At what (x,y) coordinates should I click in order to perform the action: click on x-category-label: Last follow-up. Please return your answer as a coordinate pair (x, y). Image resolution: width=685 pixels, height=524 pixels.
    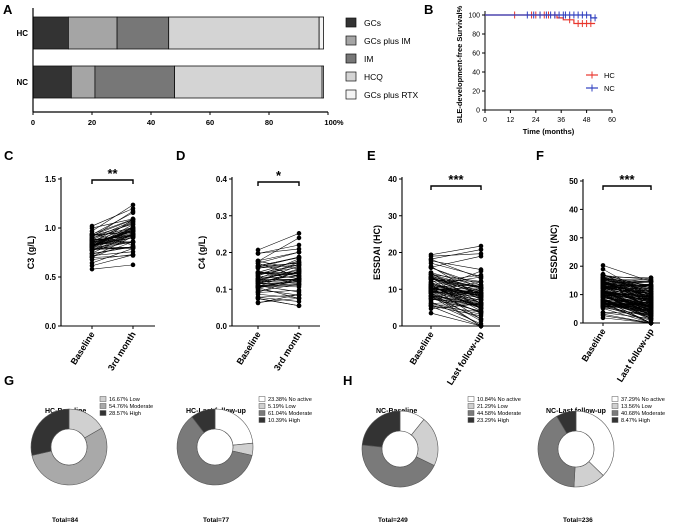
    Looking at the image, I should click on (635, 354).